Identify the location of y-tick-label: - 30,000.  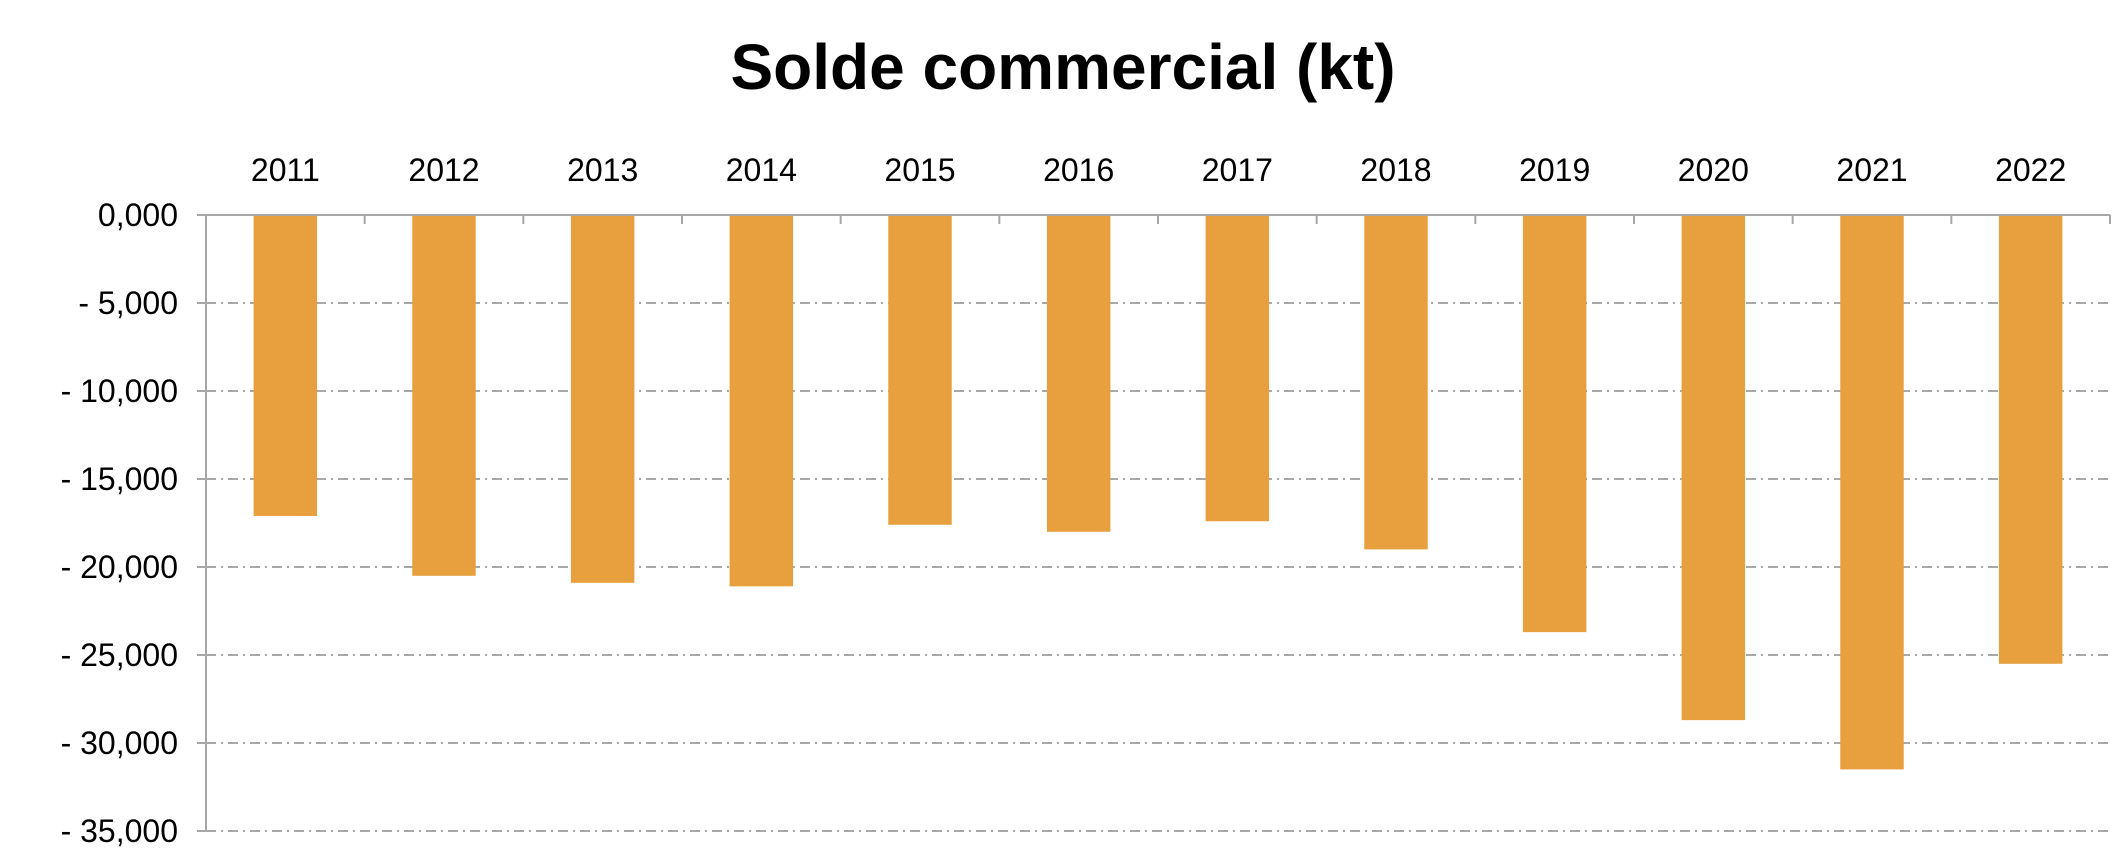
(119, 743).